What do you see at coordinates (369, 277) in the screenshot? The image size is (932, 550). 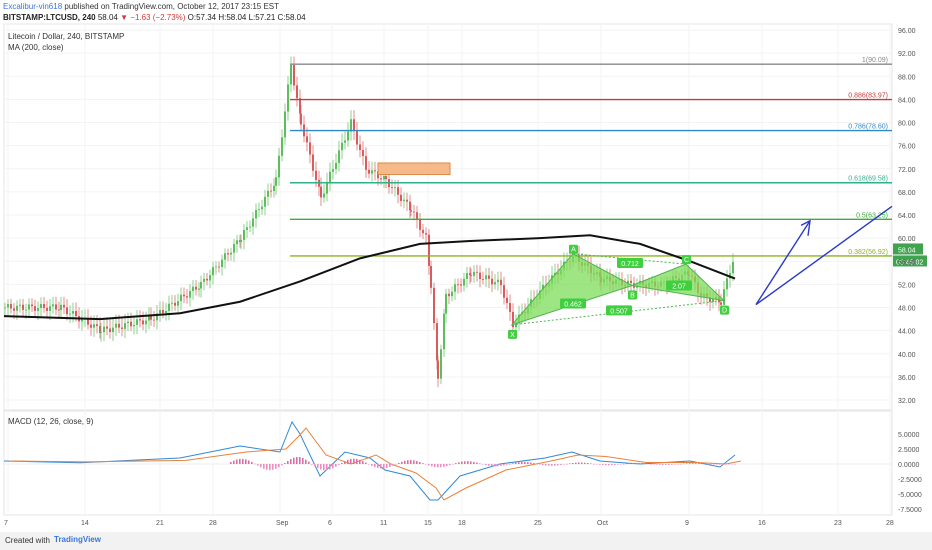 I see `ma-200-line` at bounding box center [369, 277].